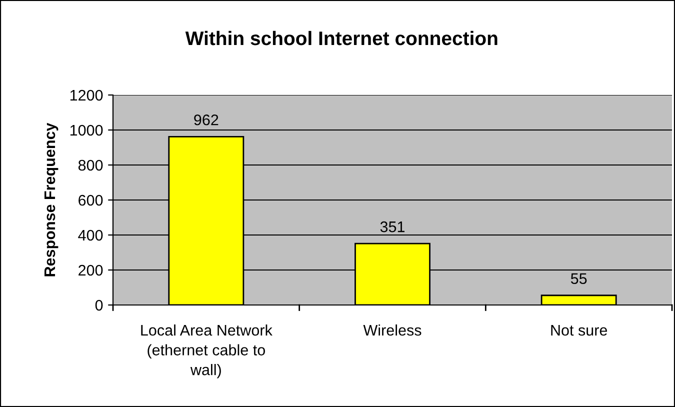 This screenshot has width=675, height=407. I want to click on data-label: 55, so click(578, 278).